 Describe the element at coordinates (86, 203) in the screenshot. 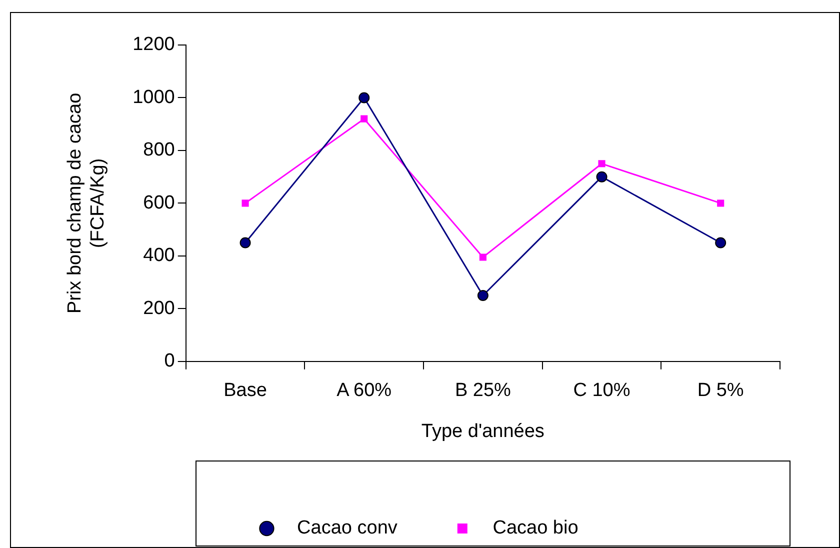

I see `y-axis-title: Prix bord champ de cacao (FCFA/Kg)` at that location.